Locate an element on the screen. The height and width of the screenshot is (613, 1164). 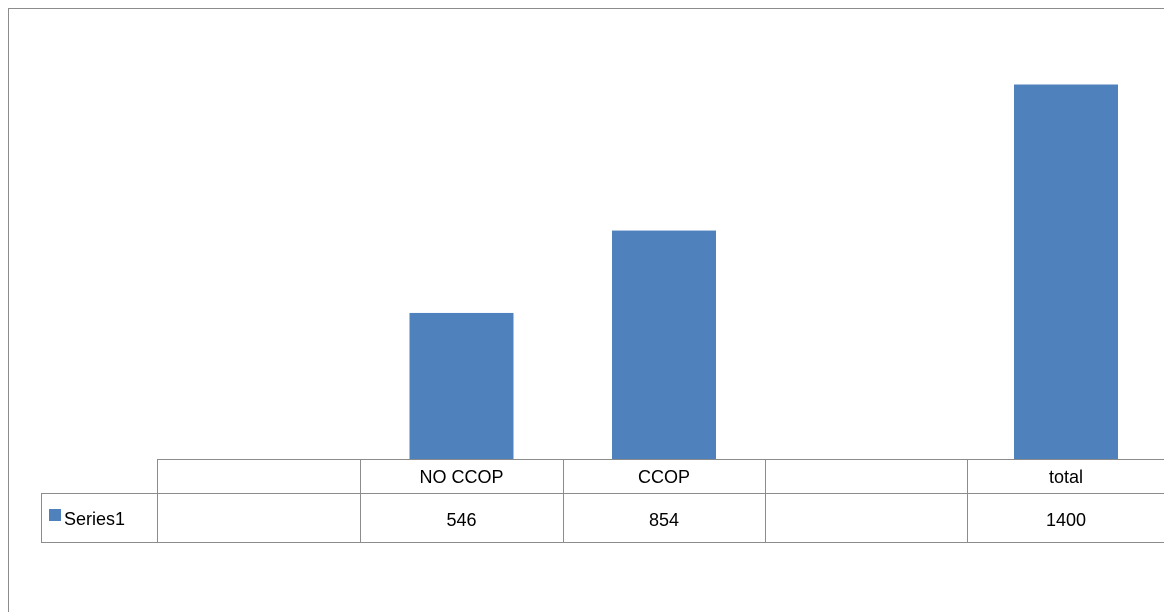
bar-ccop is located at coordinates (664, 344).